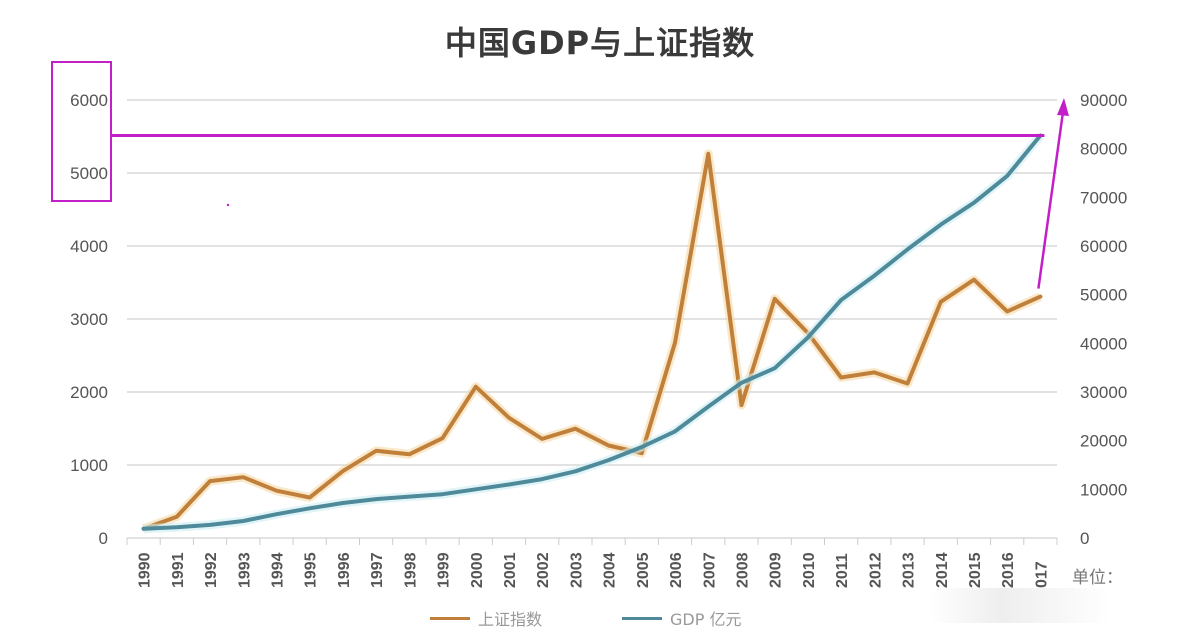  I want to click on legend-item-gdp: GDP 亿元, so click(681, 618).